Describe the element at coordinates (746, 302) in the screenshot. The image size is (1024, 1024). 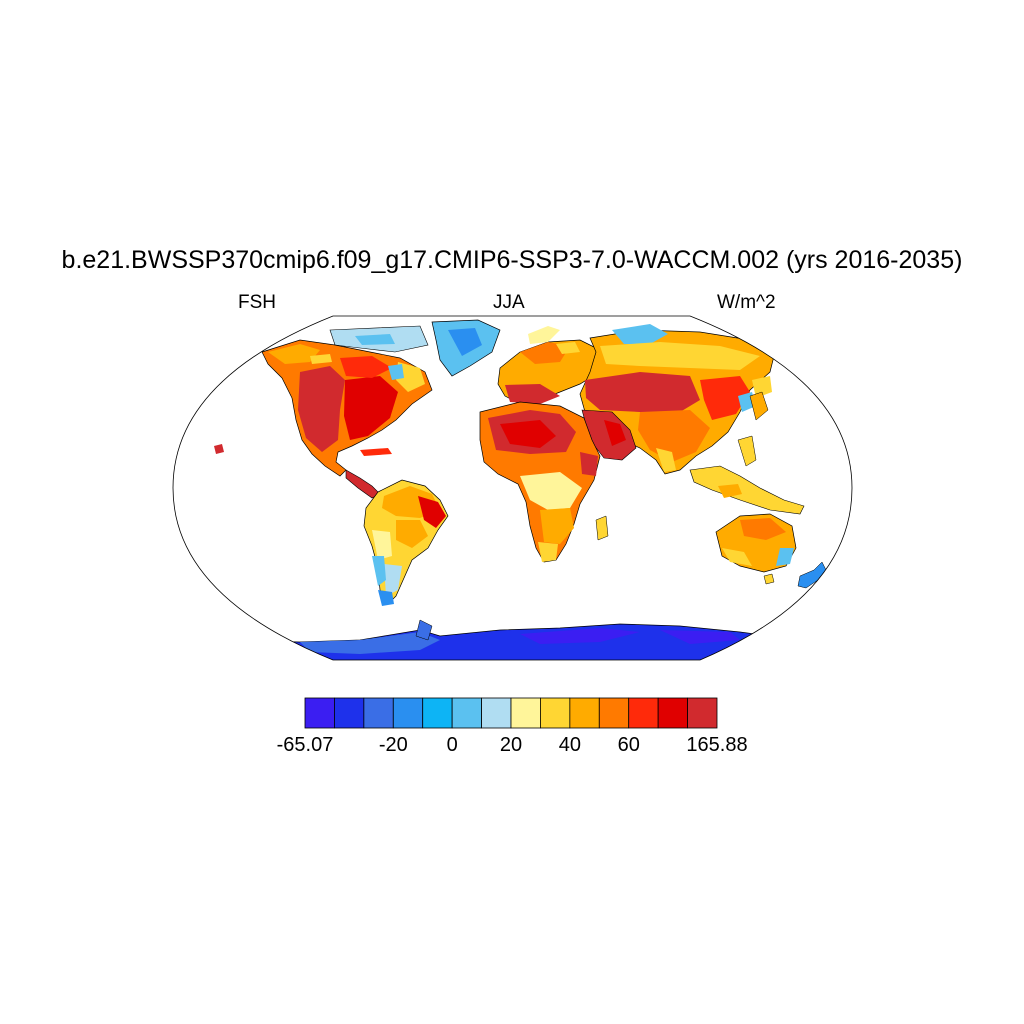
I see `units-label: W/m^2` at that location.